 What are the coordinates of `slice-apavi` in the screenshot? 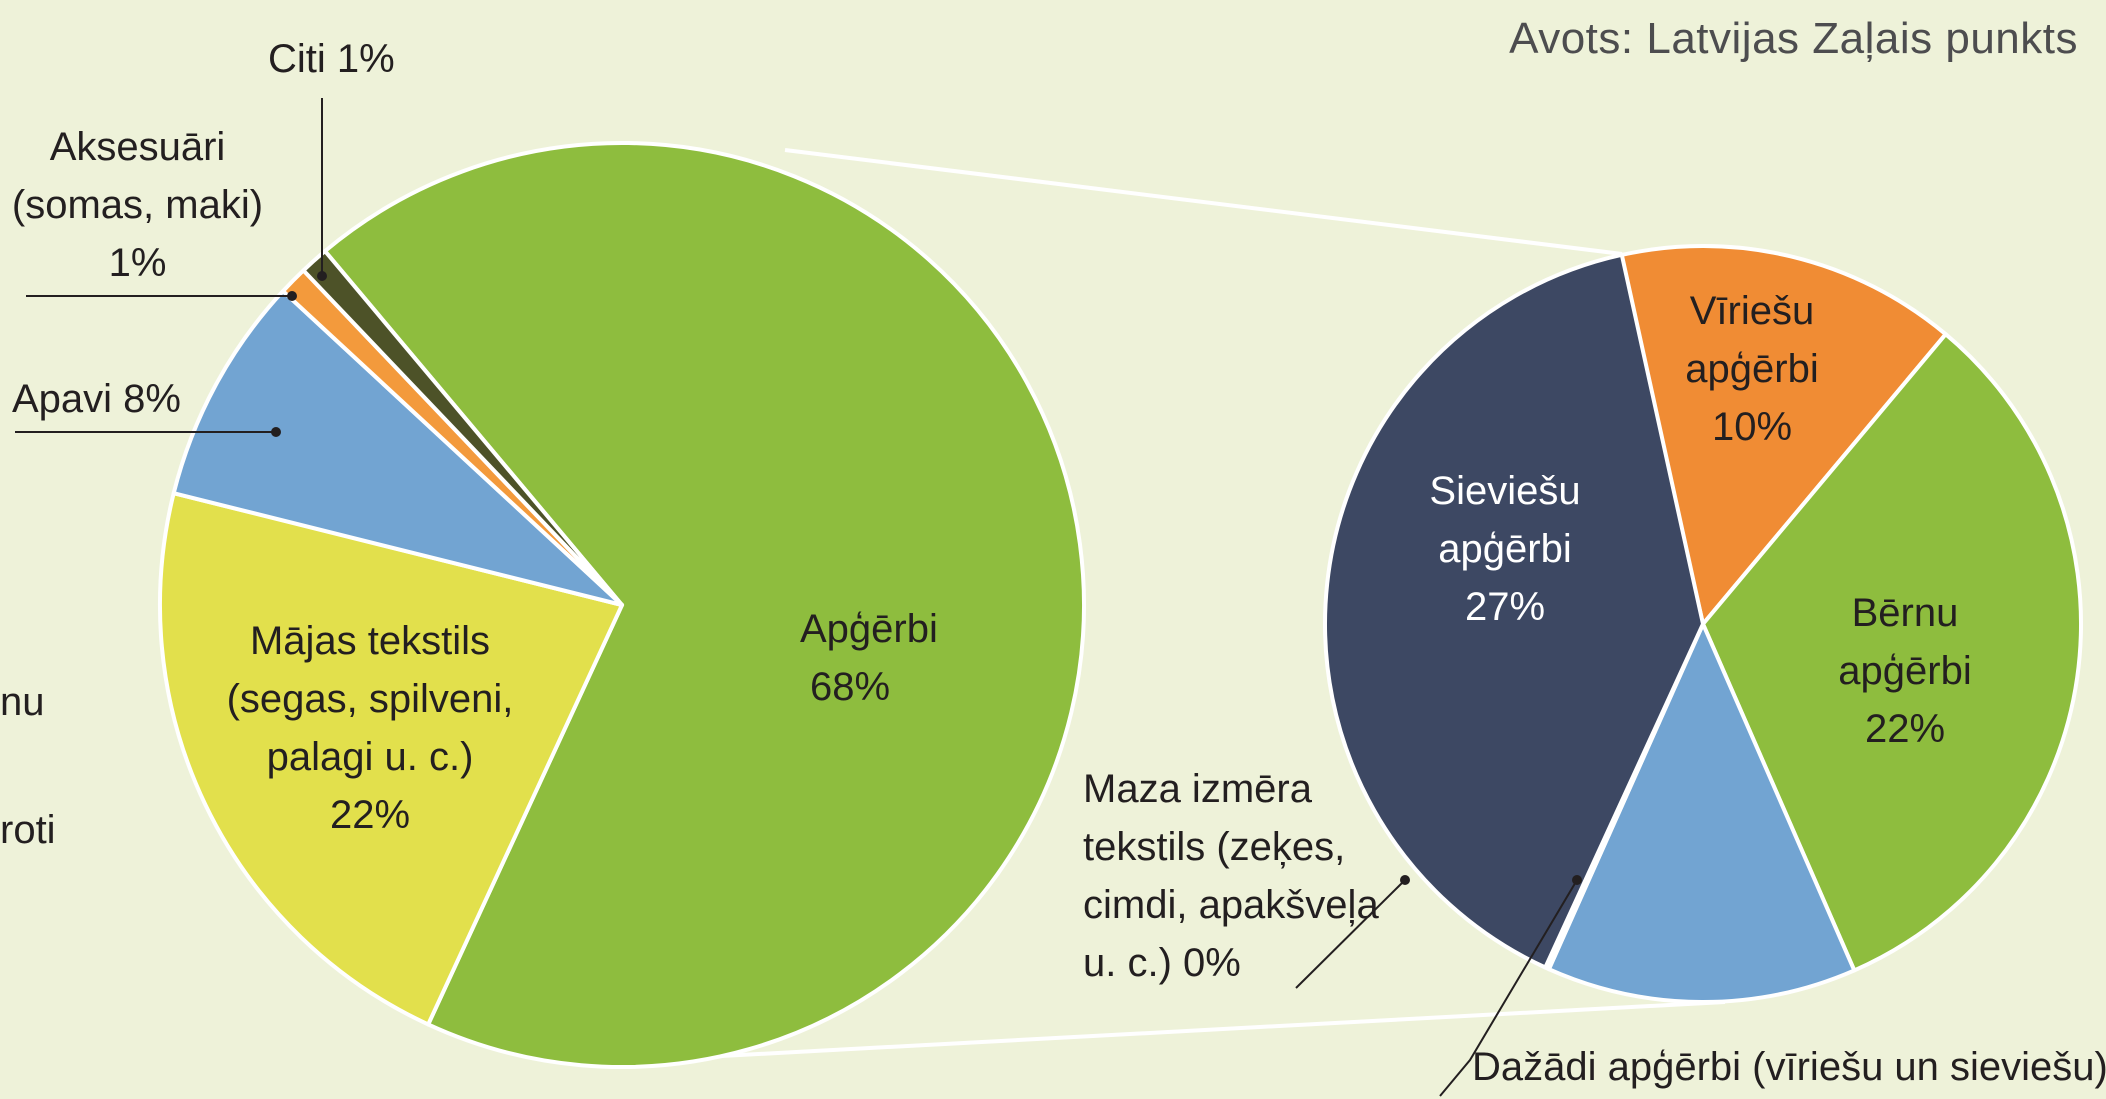 It's located at (397, 448).